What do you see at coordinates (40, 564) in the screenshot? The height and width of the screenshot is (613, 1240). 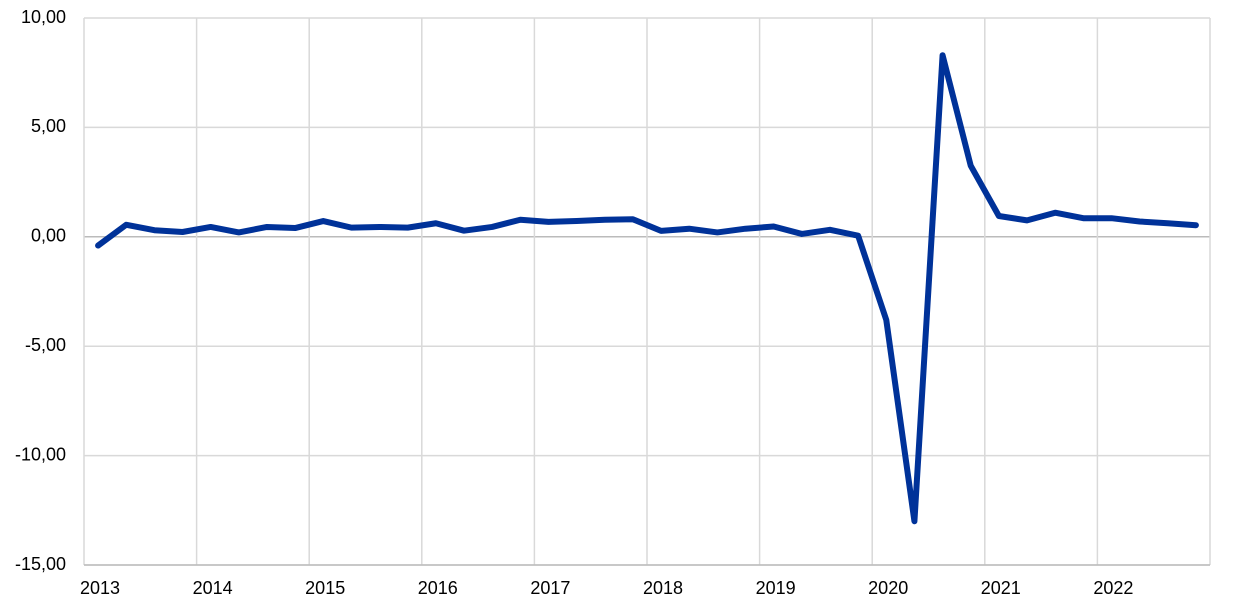 I see `y-tick-label: -15,00` at bounding box center [40, 564].